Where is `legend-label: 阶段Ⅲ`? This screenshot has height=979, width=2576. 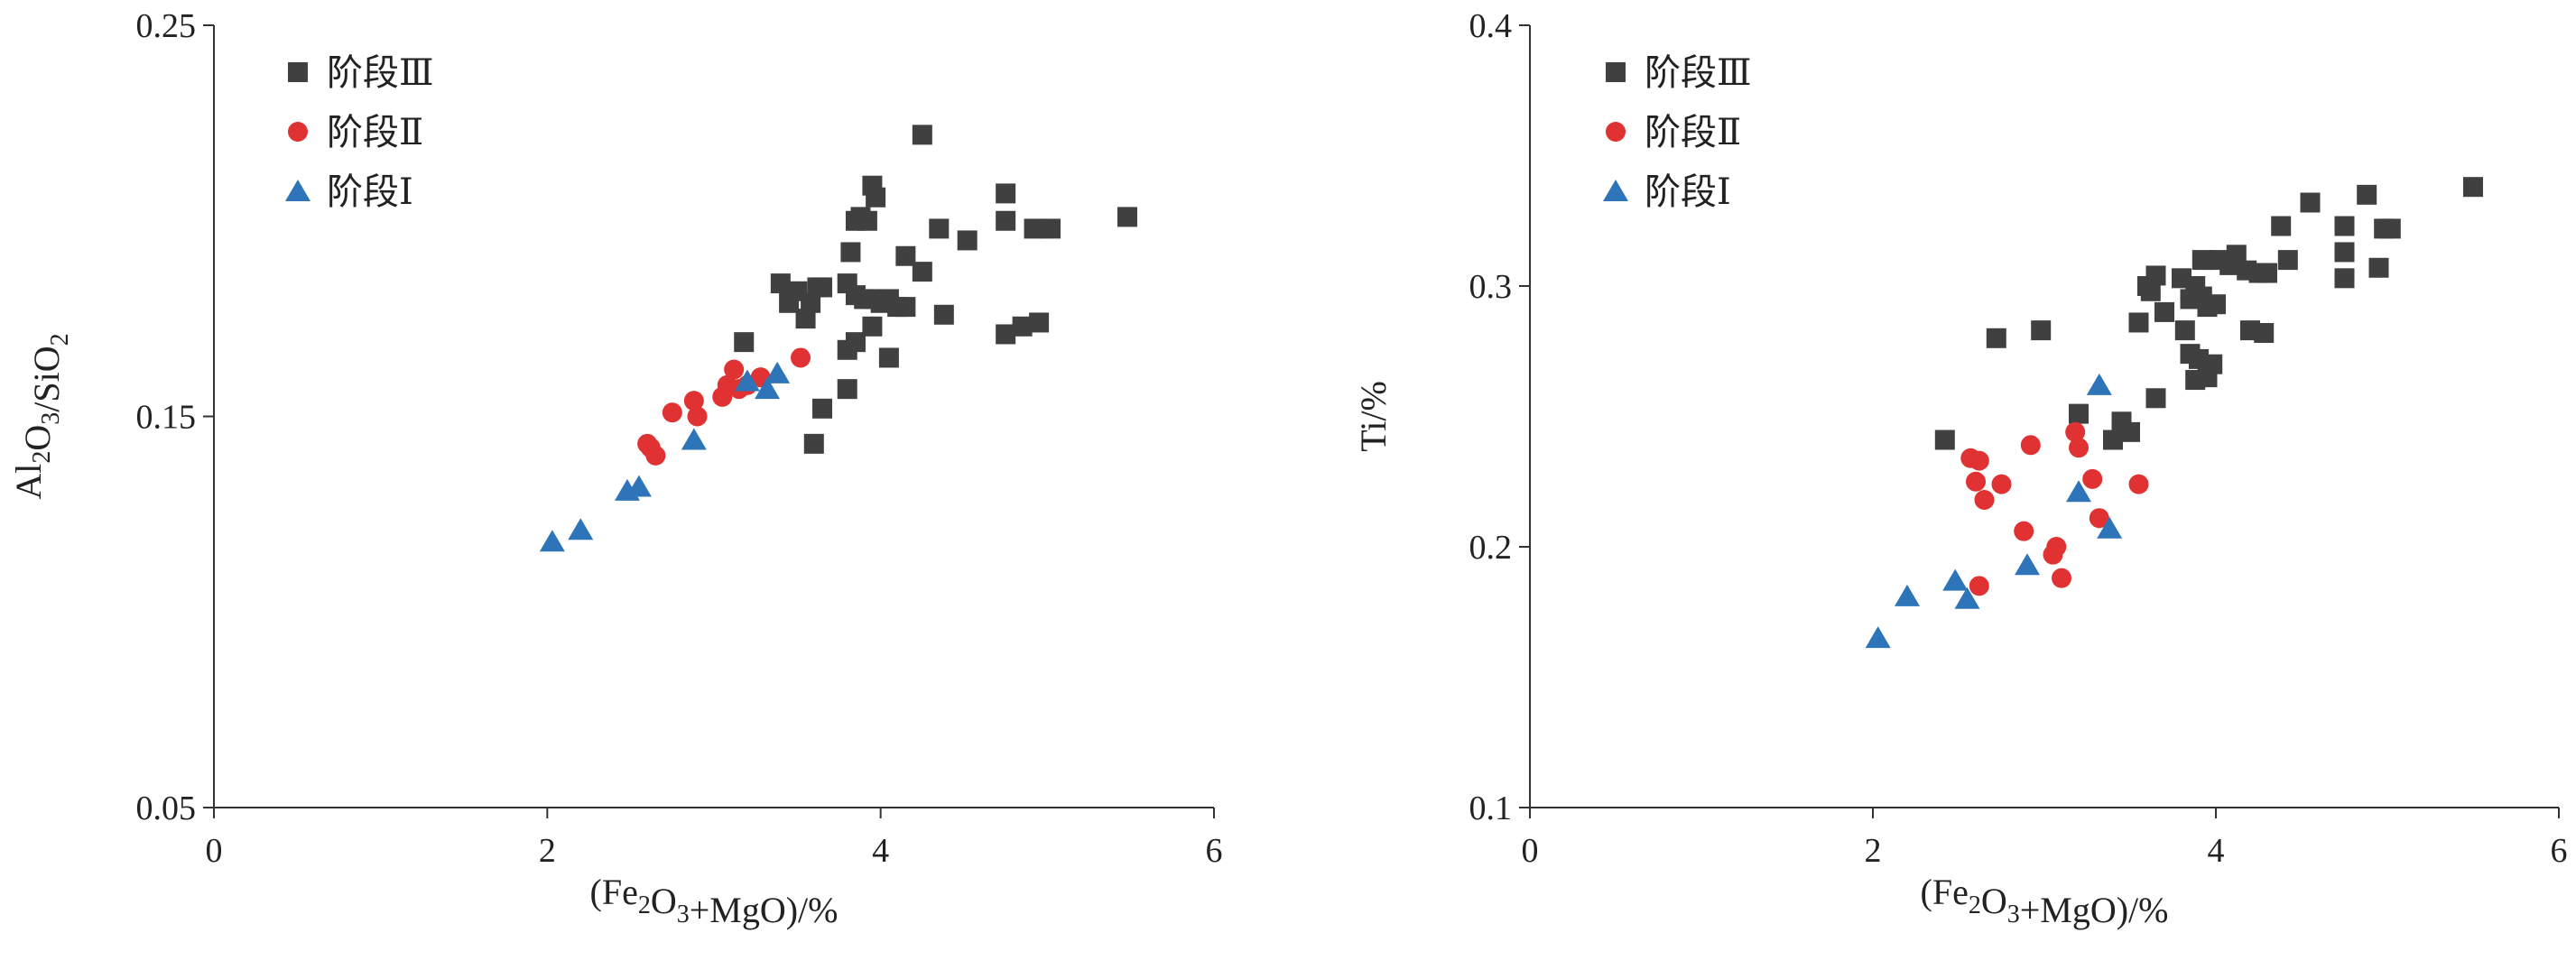
legend-label: 阶段Ⅲ is located at coordinates (1698, 72).